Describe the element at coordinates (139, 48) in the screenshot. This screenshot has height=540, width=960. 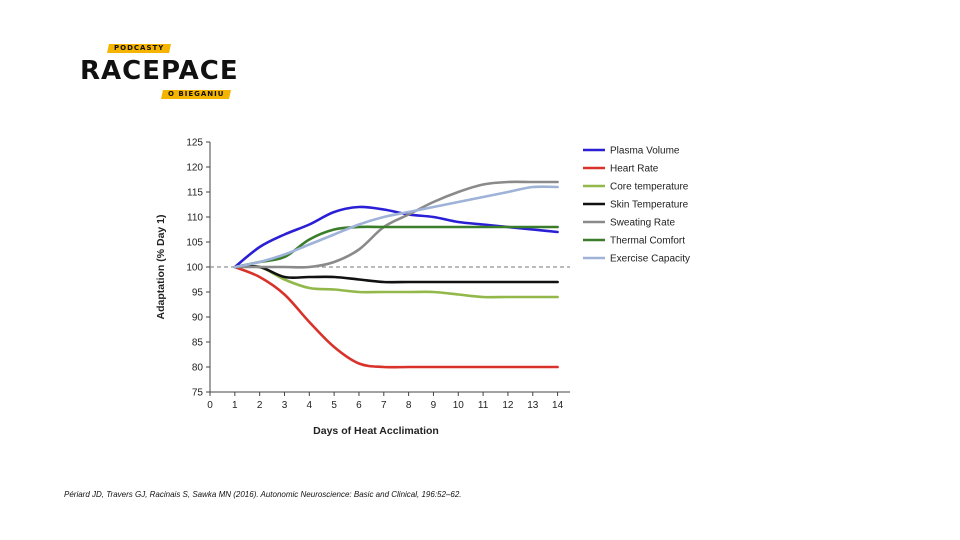
I see `logo-top-tag: PODCASTY` at that location.